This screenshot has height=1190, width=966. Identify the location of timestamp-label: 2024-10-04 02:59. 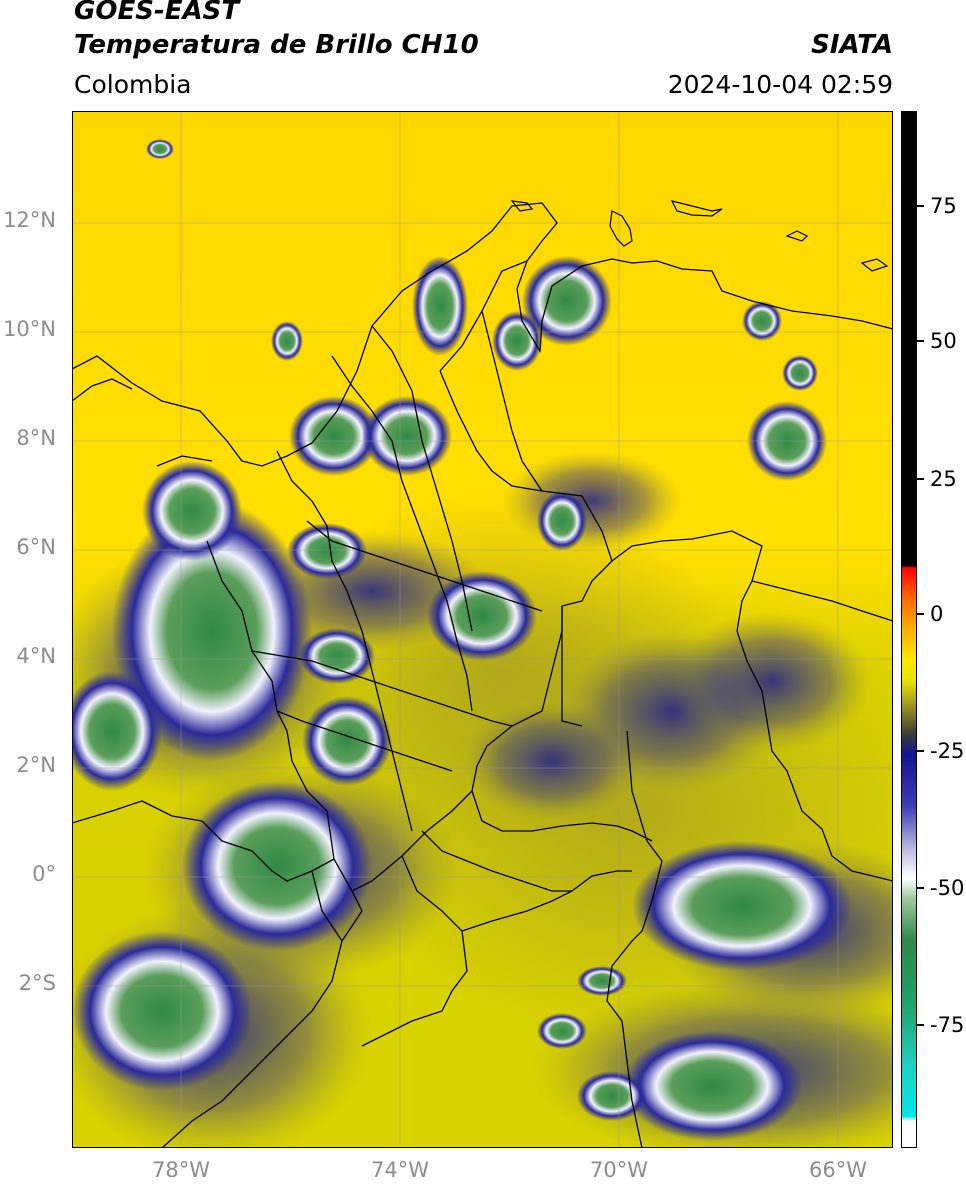
(780, 84).